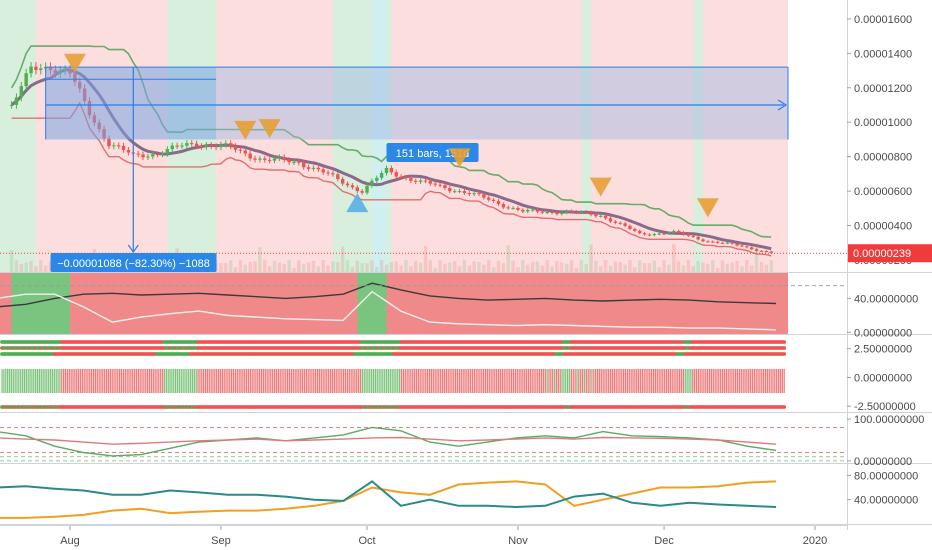 This screenshot has width=932, height=550. What do you see at coordinates (394, 303) in the screenshot?
I see `indicator-1-bear-fill` at bounding box center [394, 303].